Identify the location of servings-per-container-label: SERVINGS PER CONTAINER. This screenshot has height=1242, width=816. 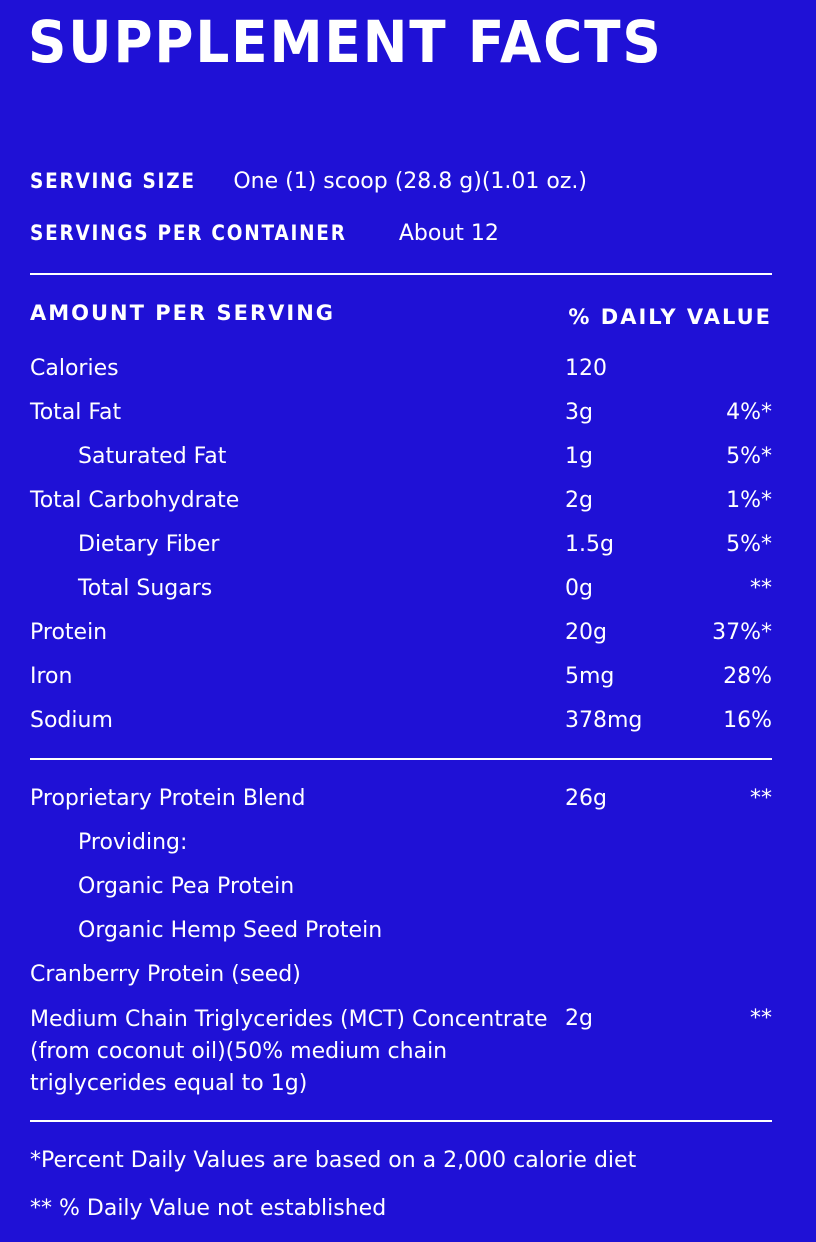
(188, 233).